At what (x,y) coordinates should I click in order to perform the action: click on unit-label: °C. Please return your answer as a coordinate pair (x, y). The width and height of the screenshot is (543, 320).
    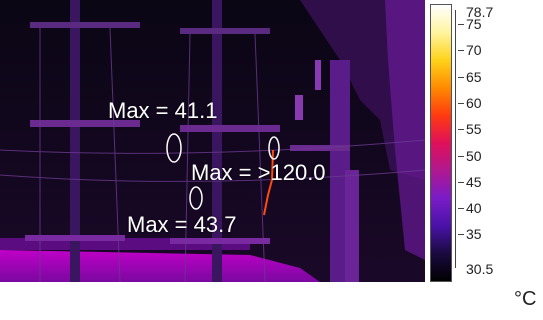
    Looking at the image, I should click on (525, 299).